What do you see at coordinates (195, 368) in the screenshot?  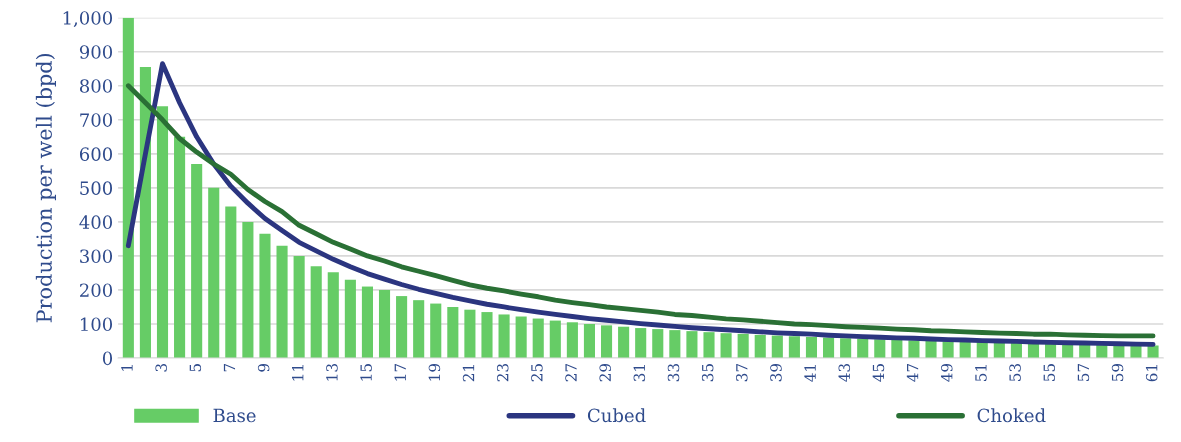 I see `x-tick-label: 5` at bounding box center [195, 368].